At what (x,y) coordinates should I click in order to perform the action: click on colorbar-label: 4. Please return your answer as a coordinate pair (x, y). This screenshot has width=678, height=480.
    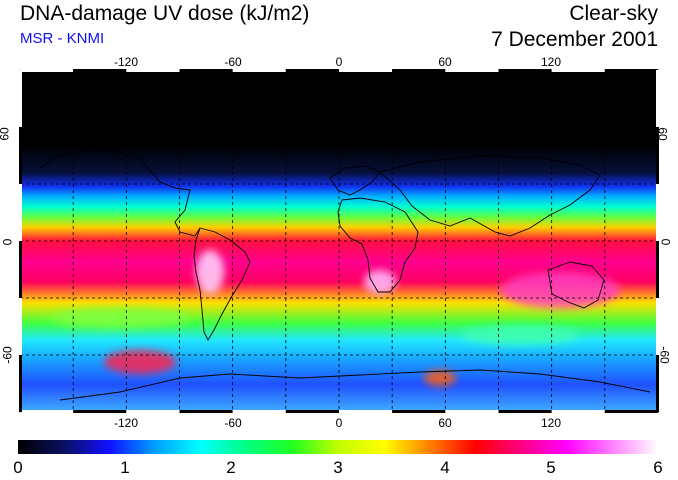
    Looking at the image, I should click on (445, 467).